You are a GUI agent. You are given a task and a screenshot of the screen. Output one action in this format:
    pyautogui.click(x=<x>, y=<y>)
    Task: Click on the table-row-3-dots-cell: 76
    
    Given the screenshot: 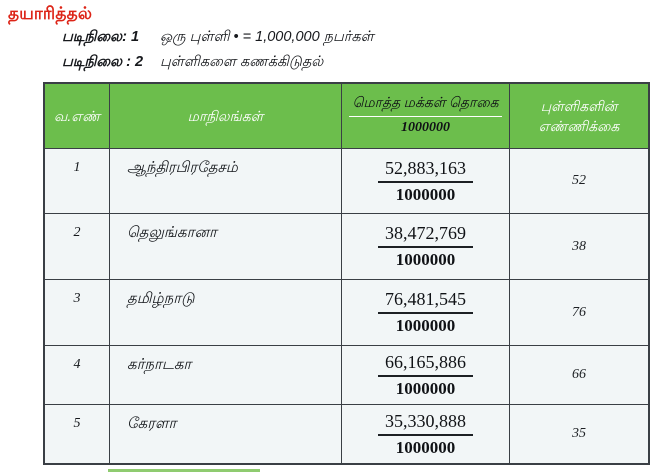 What is the action you would take?
    pyautogui.click(x=579, y=313)
    